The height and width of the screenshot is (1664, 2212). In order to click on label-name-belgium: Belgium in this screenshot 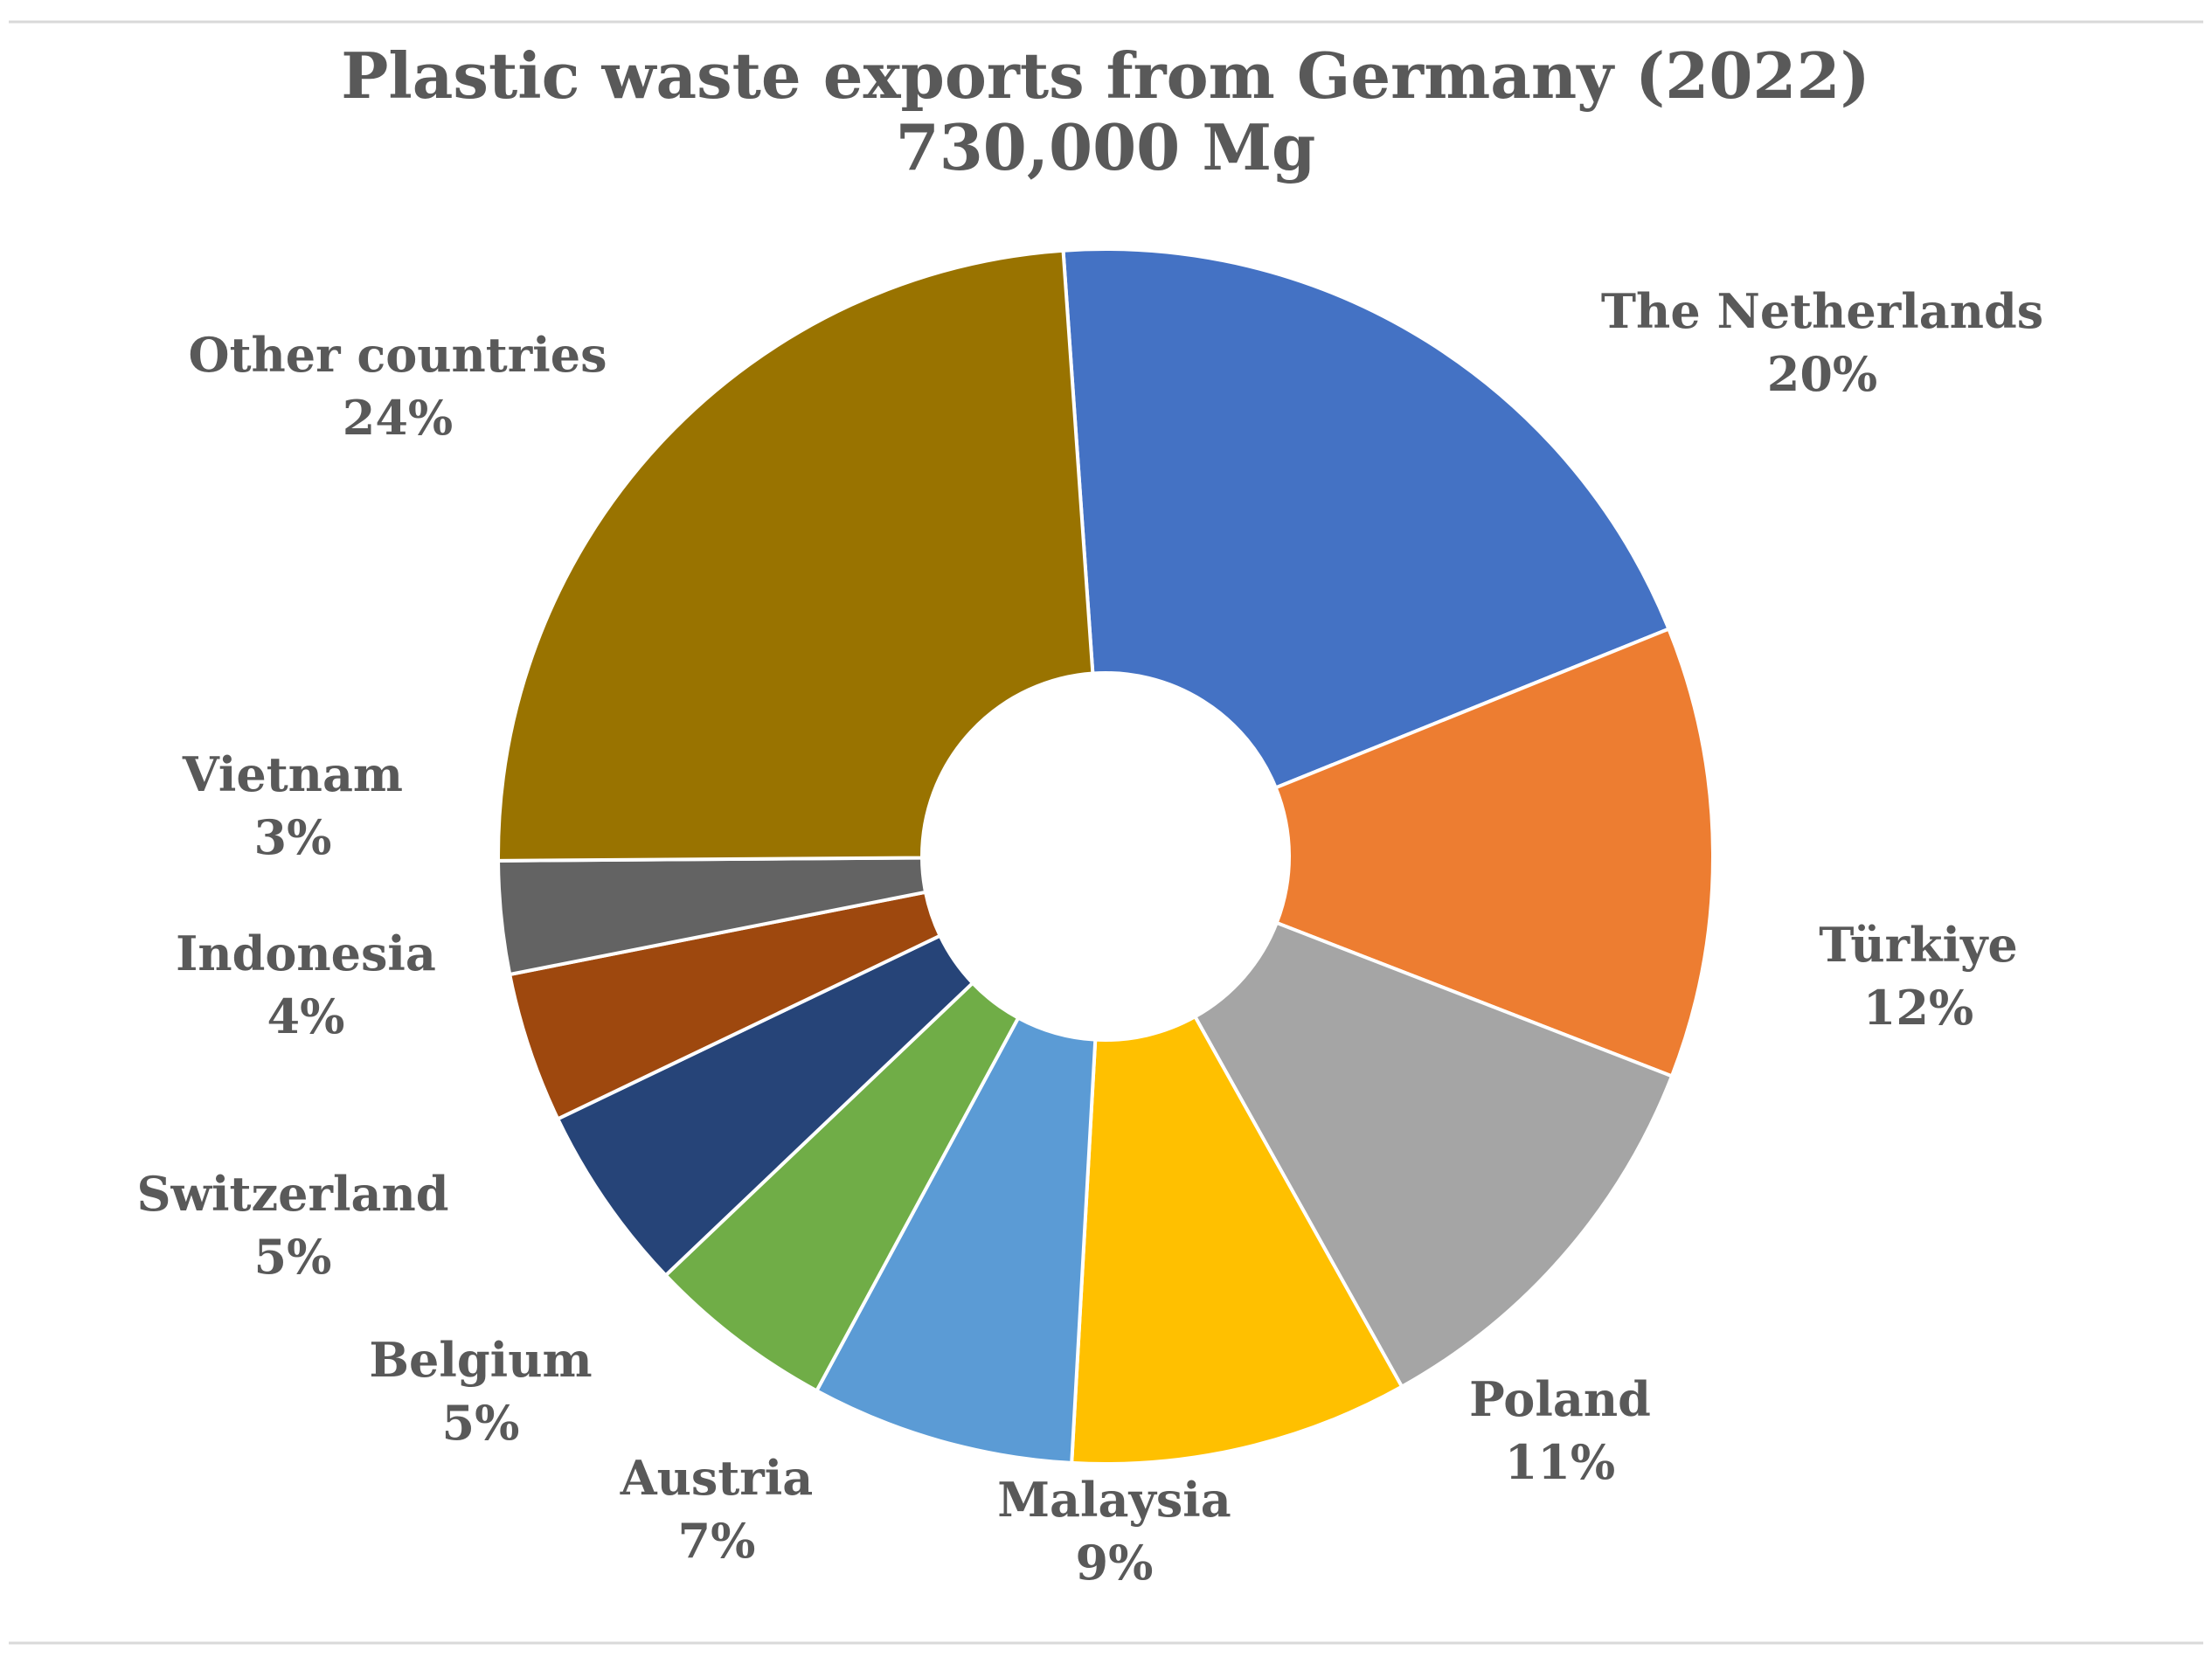, I will do `click(480, 1360)`.